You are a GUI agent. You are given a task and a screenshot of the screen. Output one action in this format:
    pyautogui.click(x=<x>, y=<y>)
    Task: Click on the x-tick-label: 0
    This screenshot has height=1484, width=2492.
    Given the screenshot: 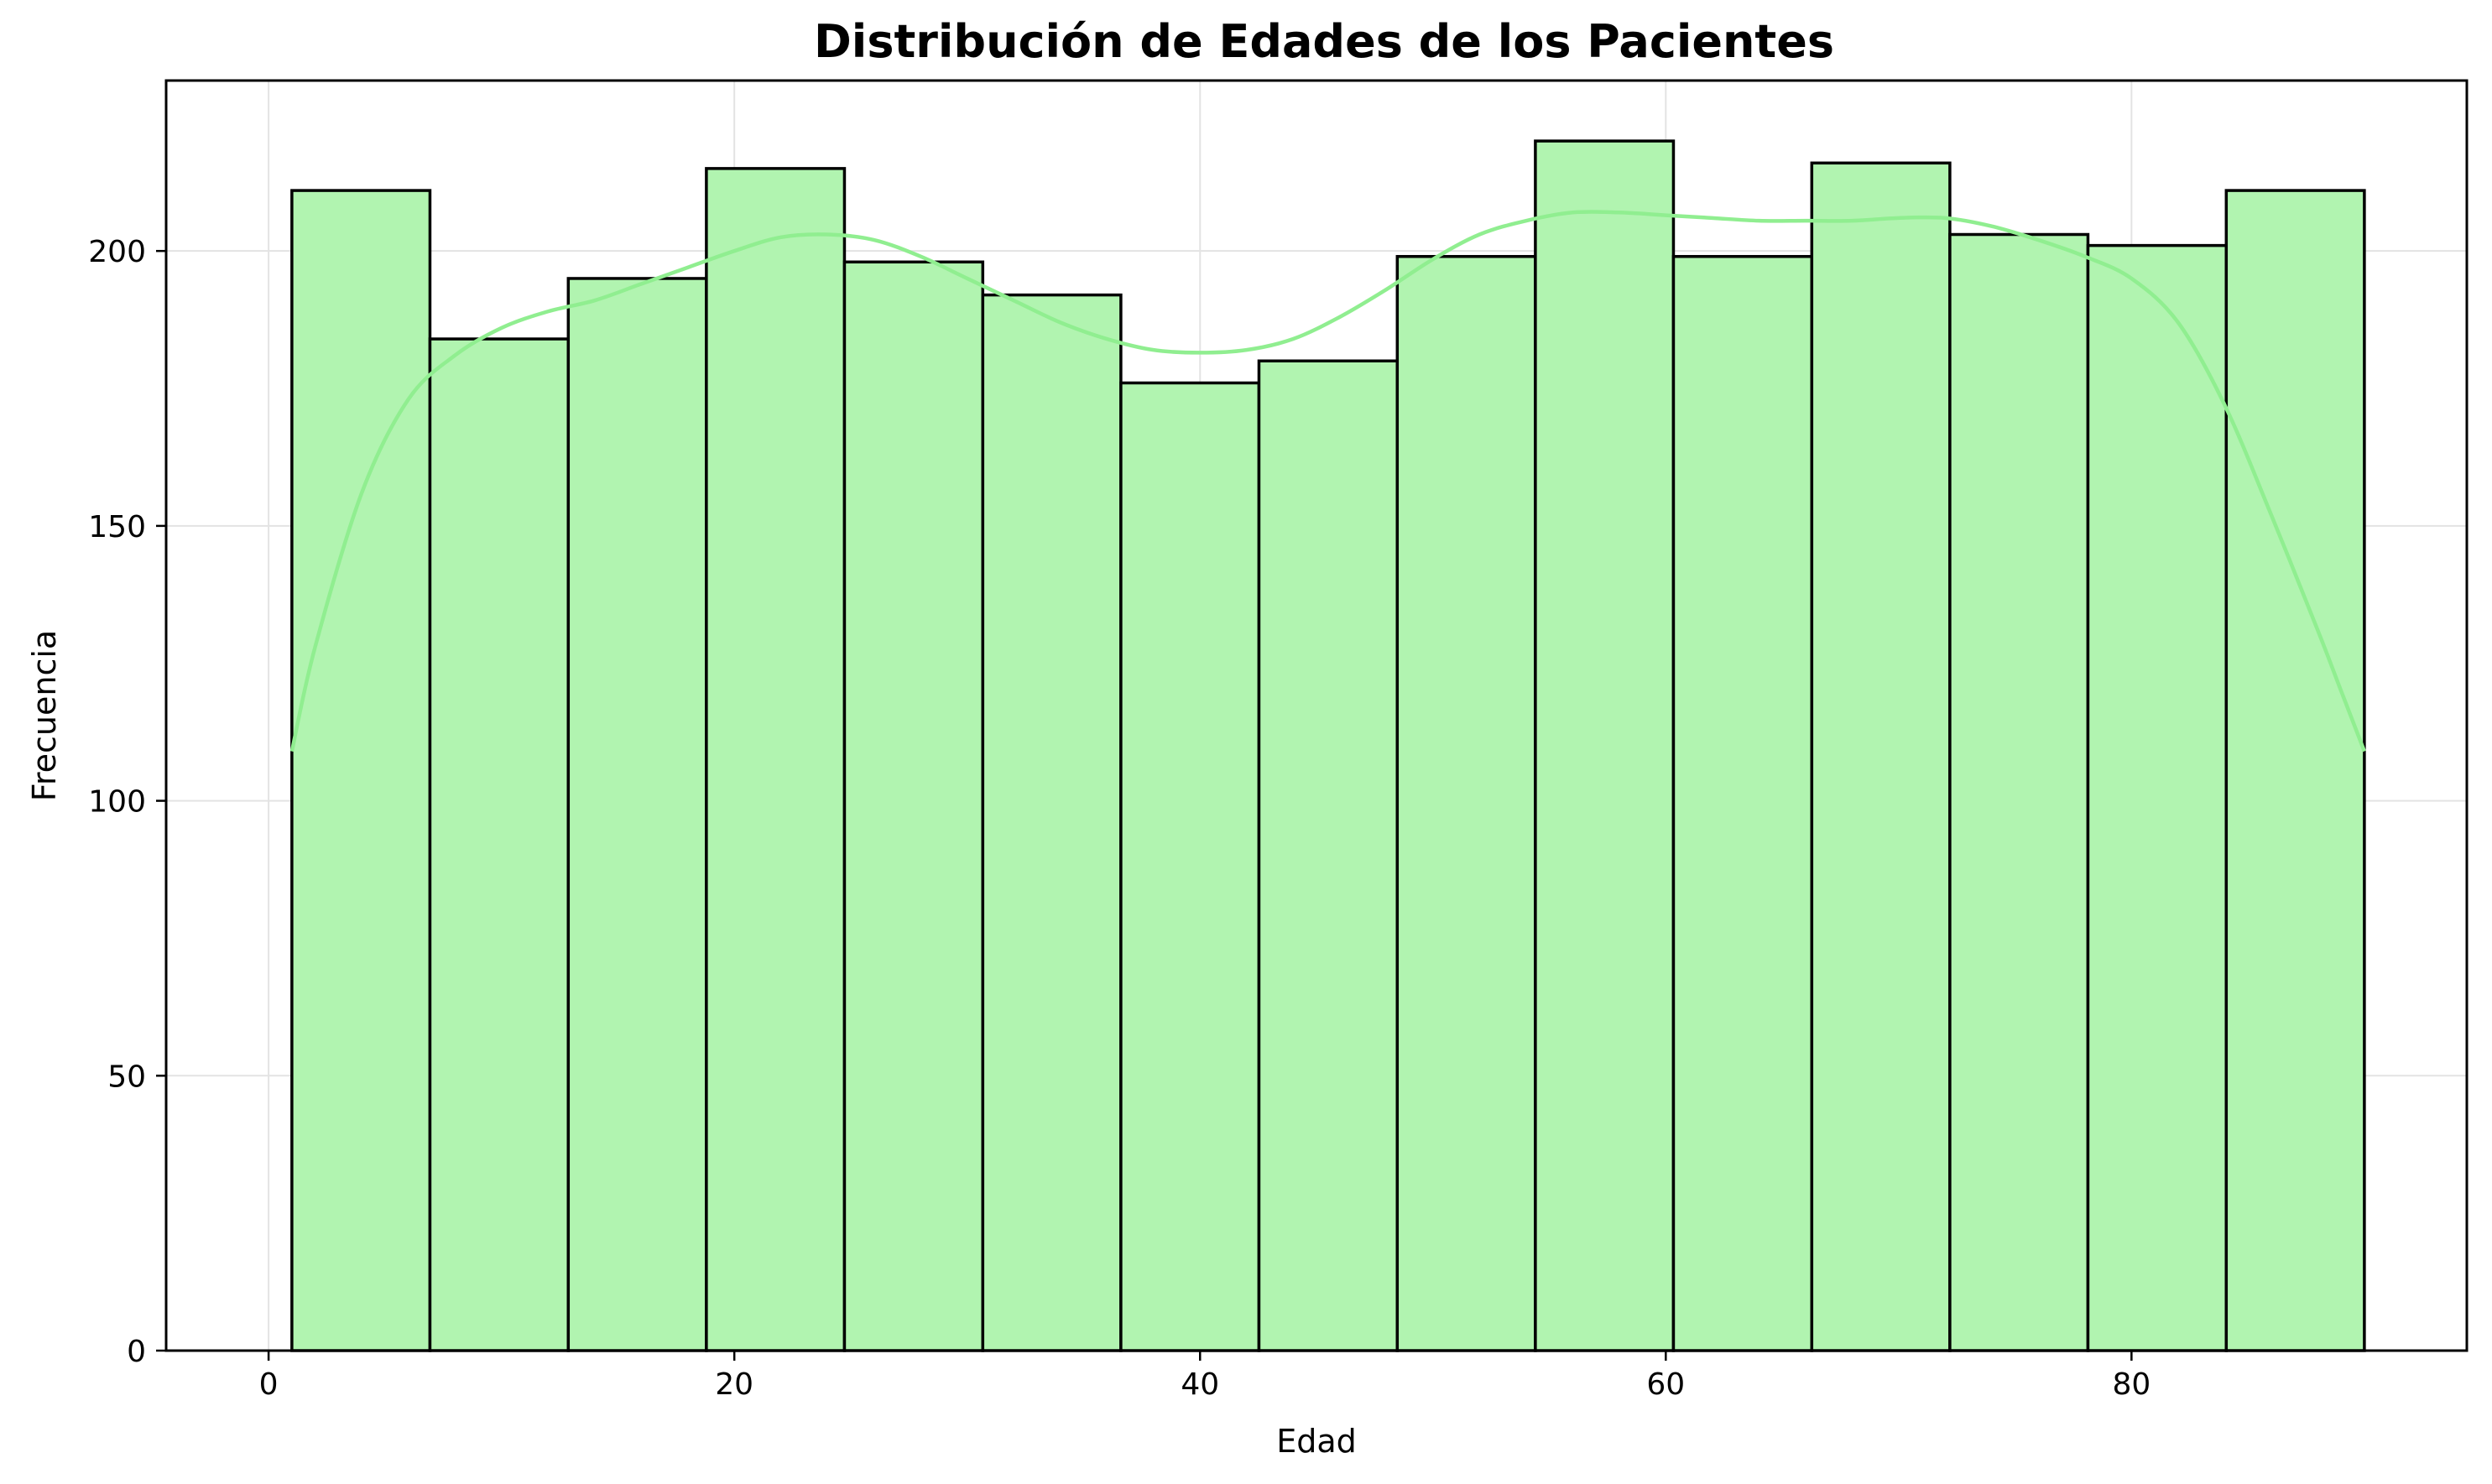 What is the action you would take?
    pyautogui.click(x=269, y=1384)
    